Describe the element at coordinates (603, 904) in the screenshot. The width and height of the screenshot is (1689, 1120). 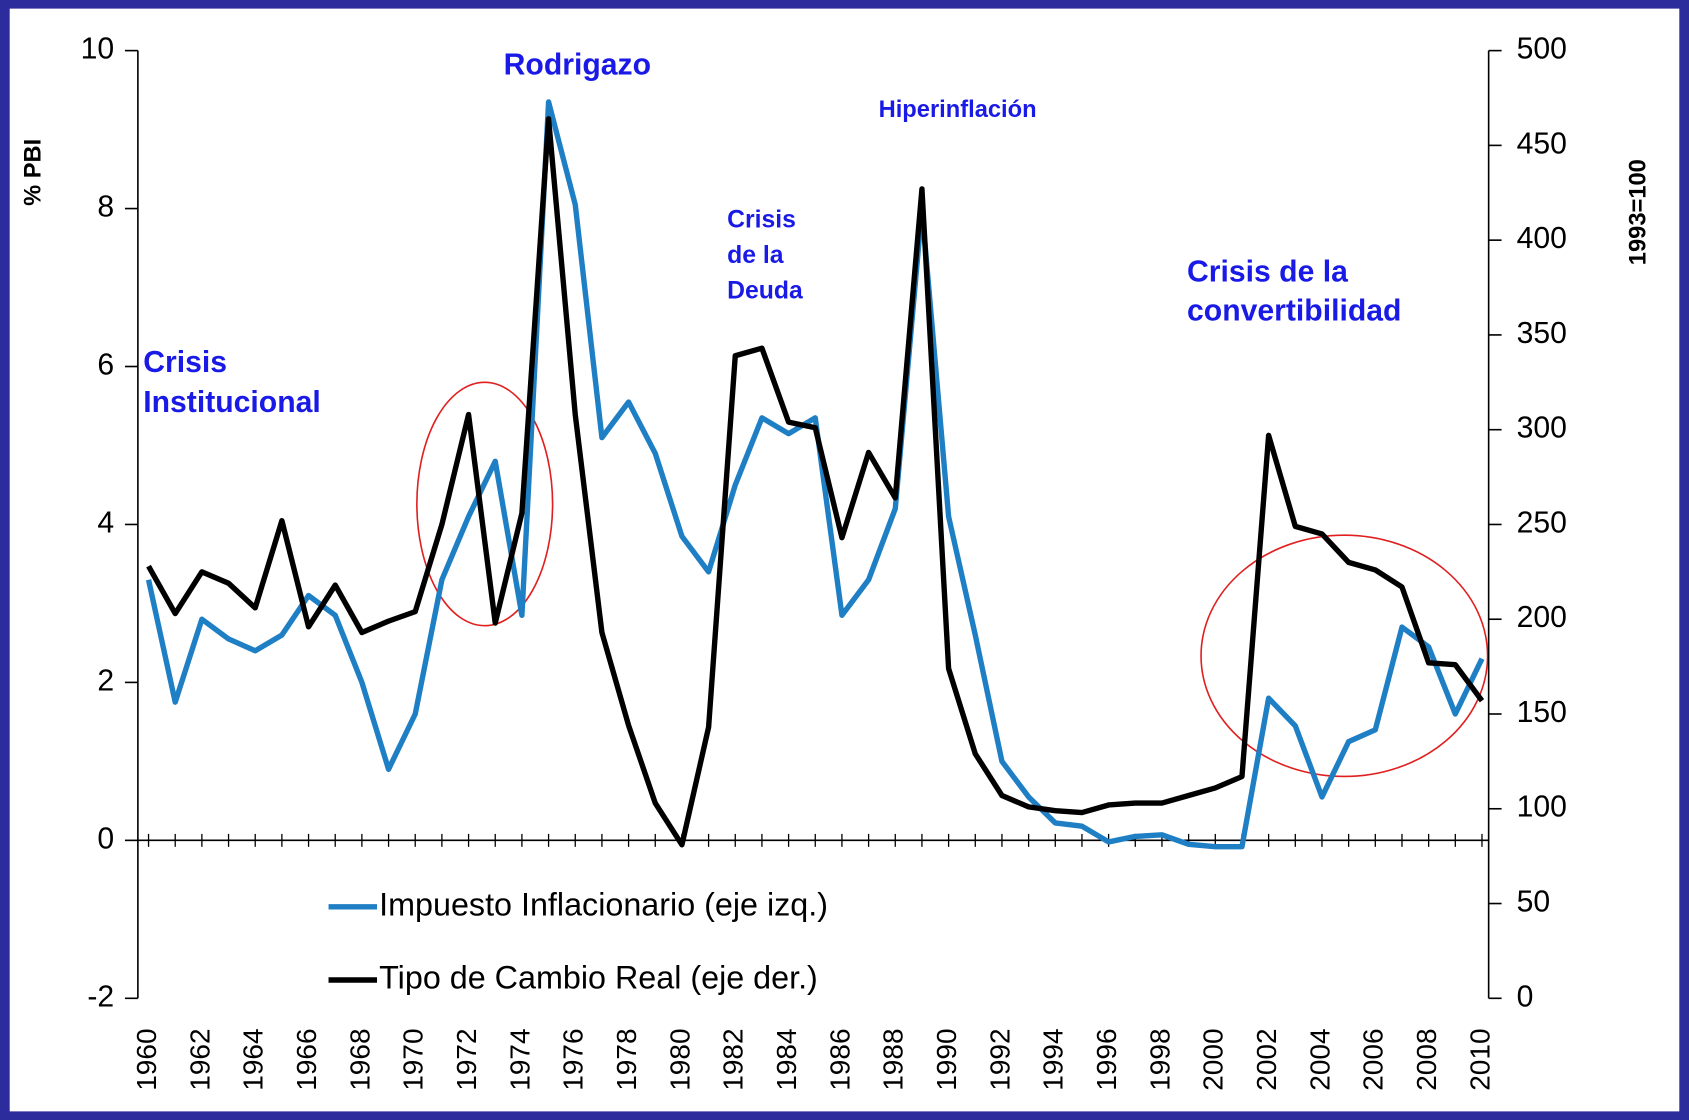
I see `legend-label: Impuesto Inflacionario (eje izq.)` at that location.